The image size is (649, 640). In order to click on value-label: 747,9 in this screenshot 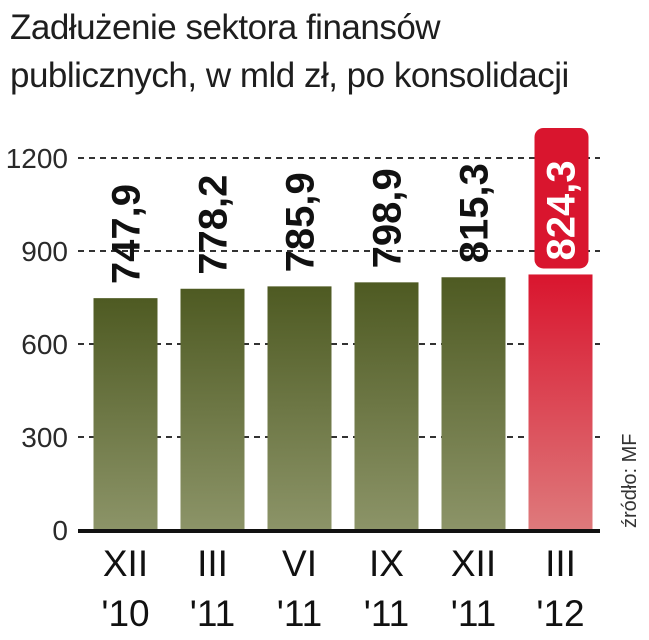, I will do `click(127, 234)`.